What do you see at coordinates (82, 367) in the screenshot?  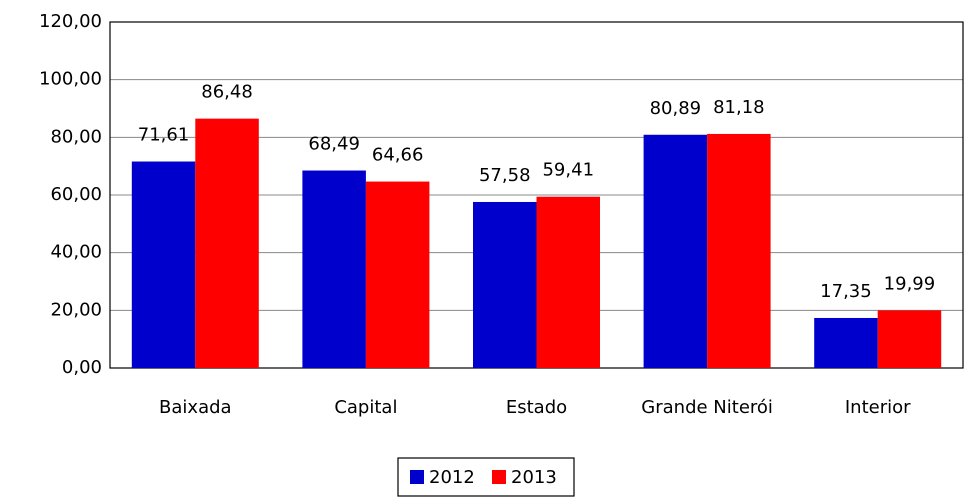 I see `y-tick-label: 0,00` at bounding box center [82, 367].